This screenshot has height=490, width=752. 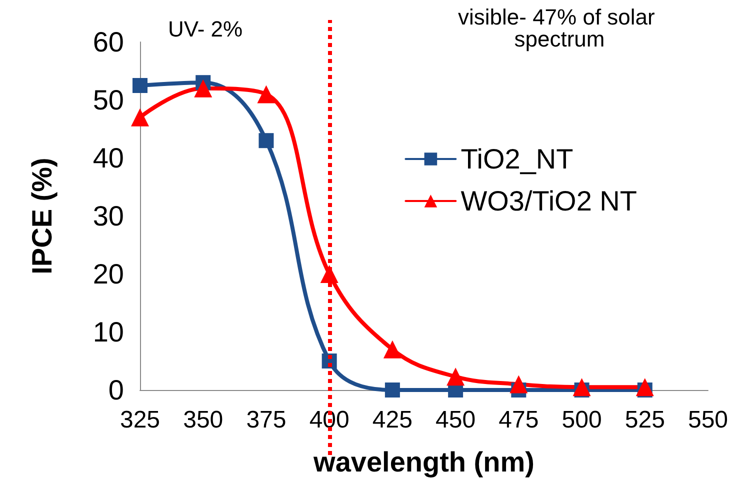 What do you see at coordinates (140, 420) in the screenshot?
I see `x-tick-label: 325` at bounding box center [140, 420].